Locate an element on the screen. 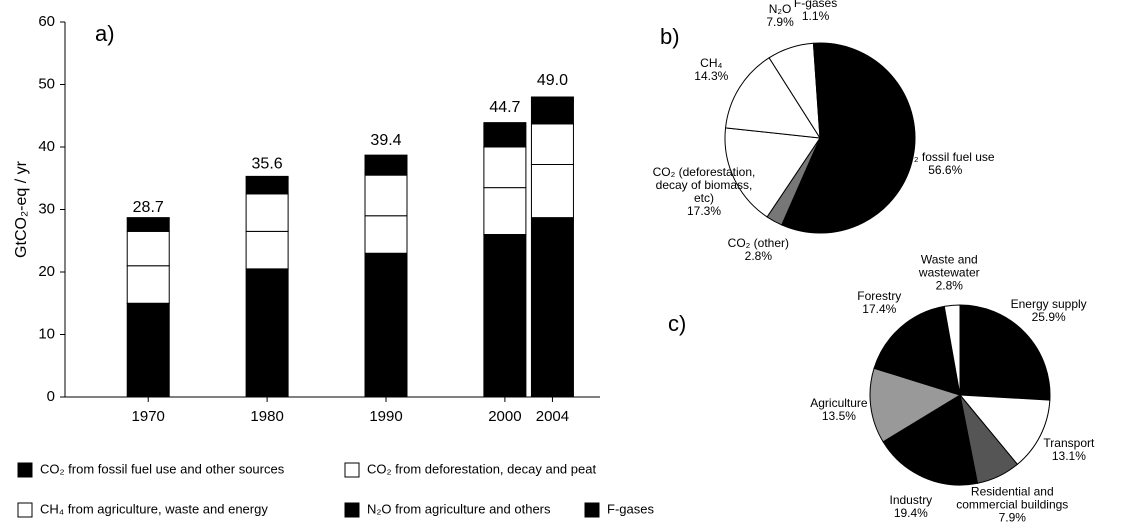 This screenshot has width=1143, height=527. panel-title: a) is located at coordinates (105, 33).